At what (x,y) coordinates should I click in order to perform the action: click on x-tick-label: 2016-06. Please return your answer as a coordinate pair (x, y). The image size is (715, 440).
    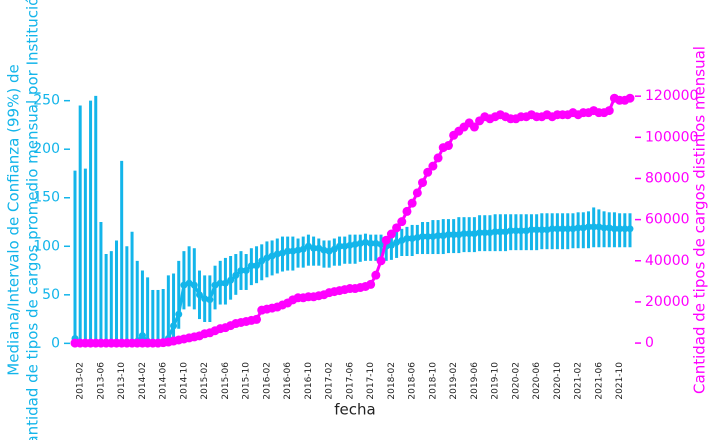
    Looking at the image, I should click on (288, 381).